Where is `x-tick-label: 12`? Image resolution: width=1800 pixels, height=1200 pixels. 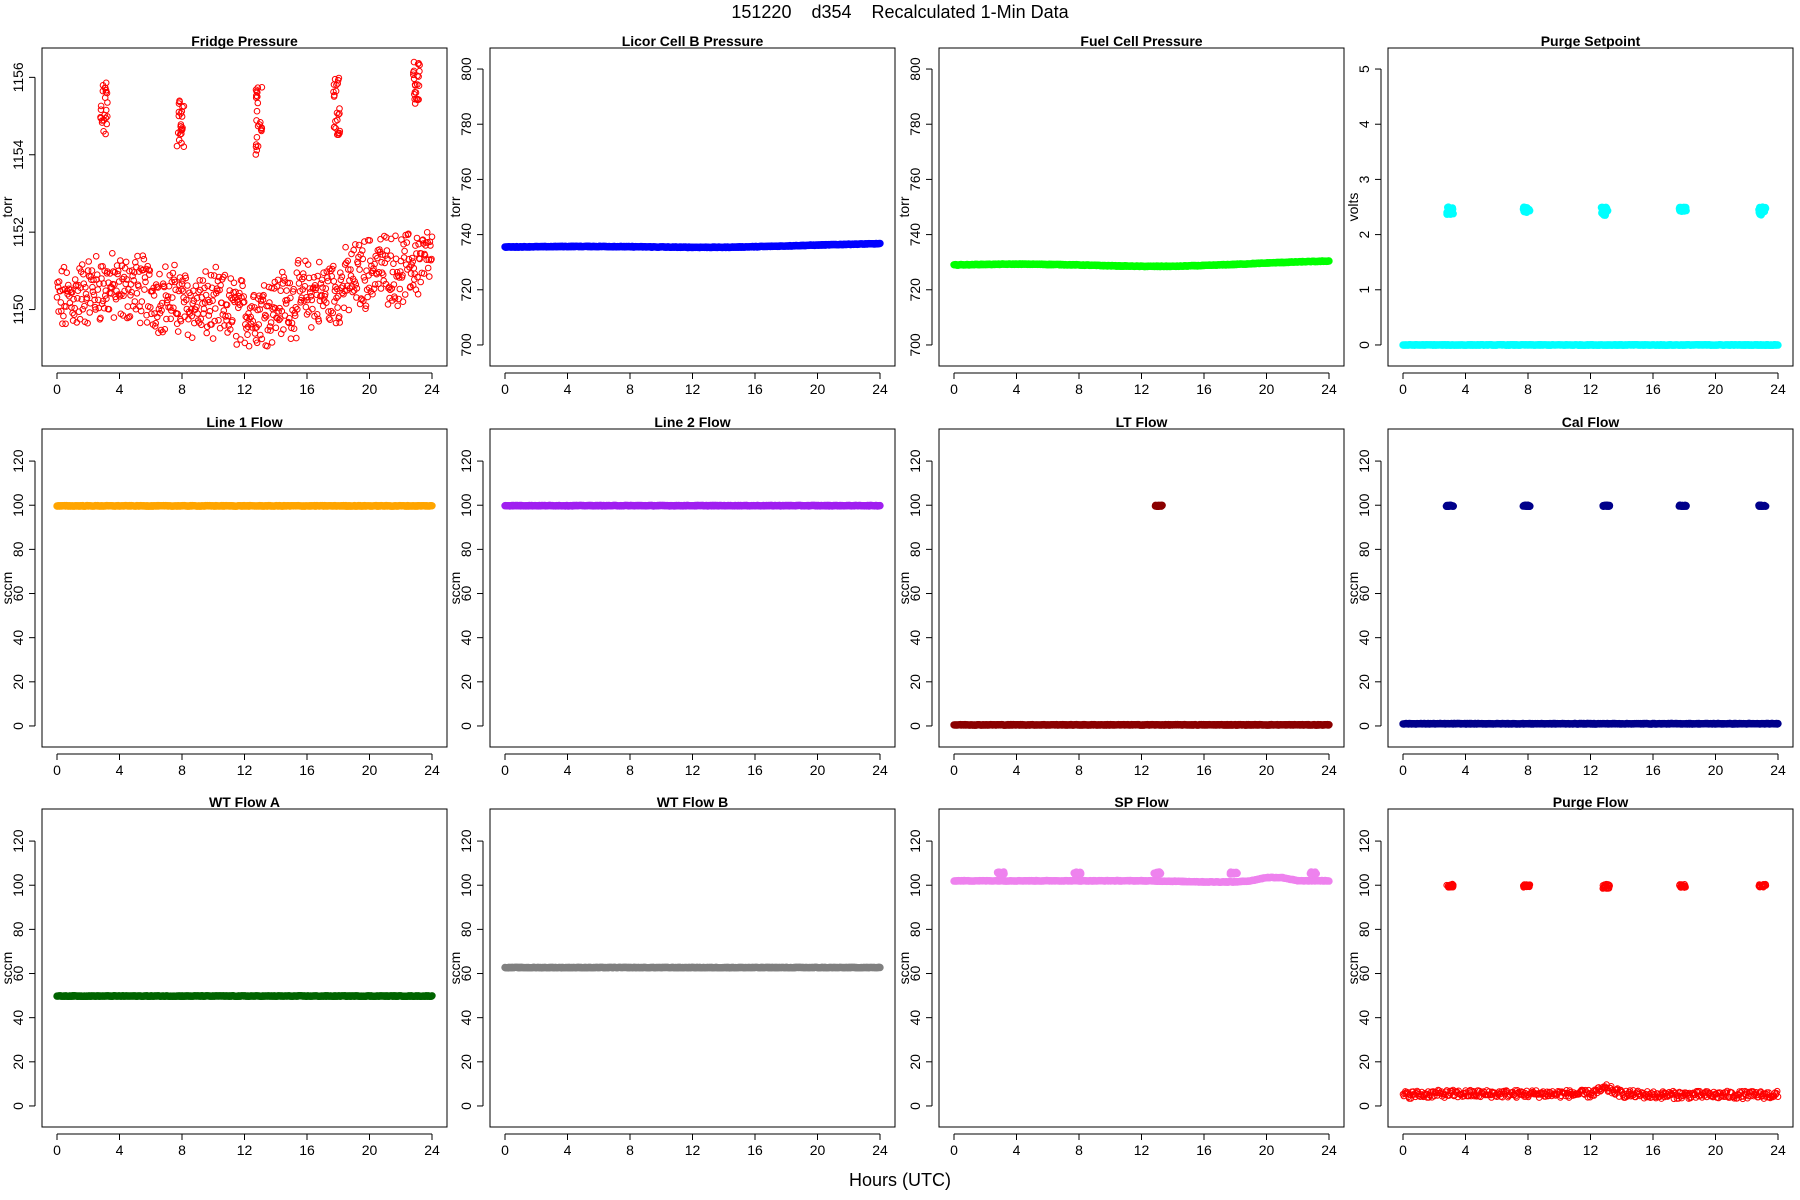
x-tick-label: 12 is located at coordinates (1591, 389).